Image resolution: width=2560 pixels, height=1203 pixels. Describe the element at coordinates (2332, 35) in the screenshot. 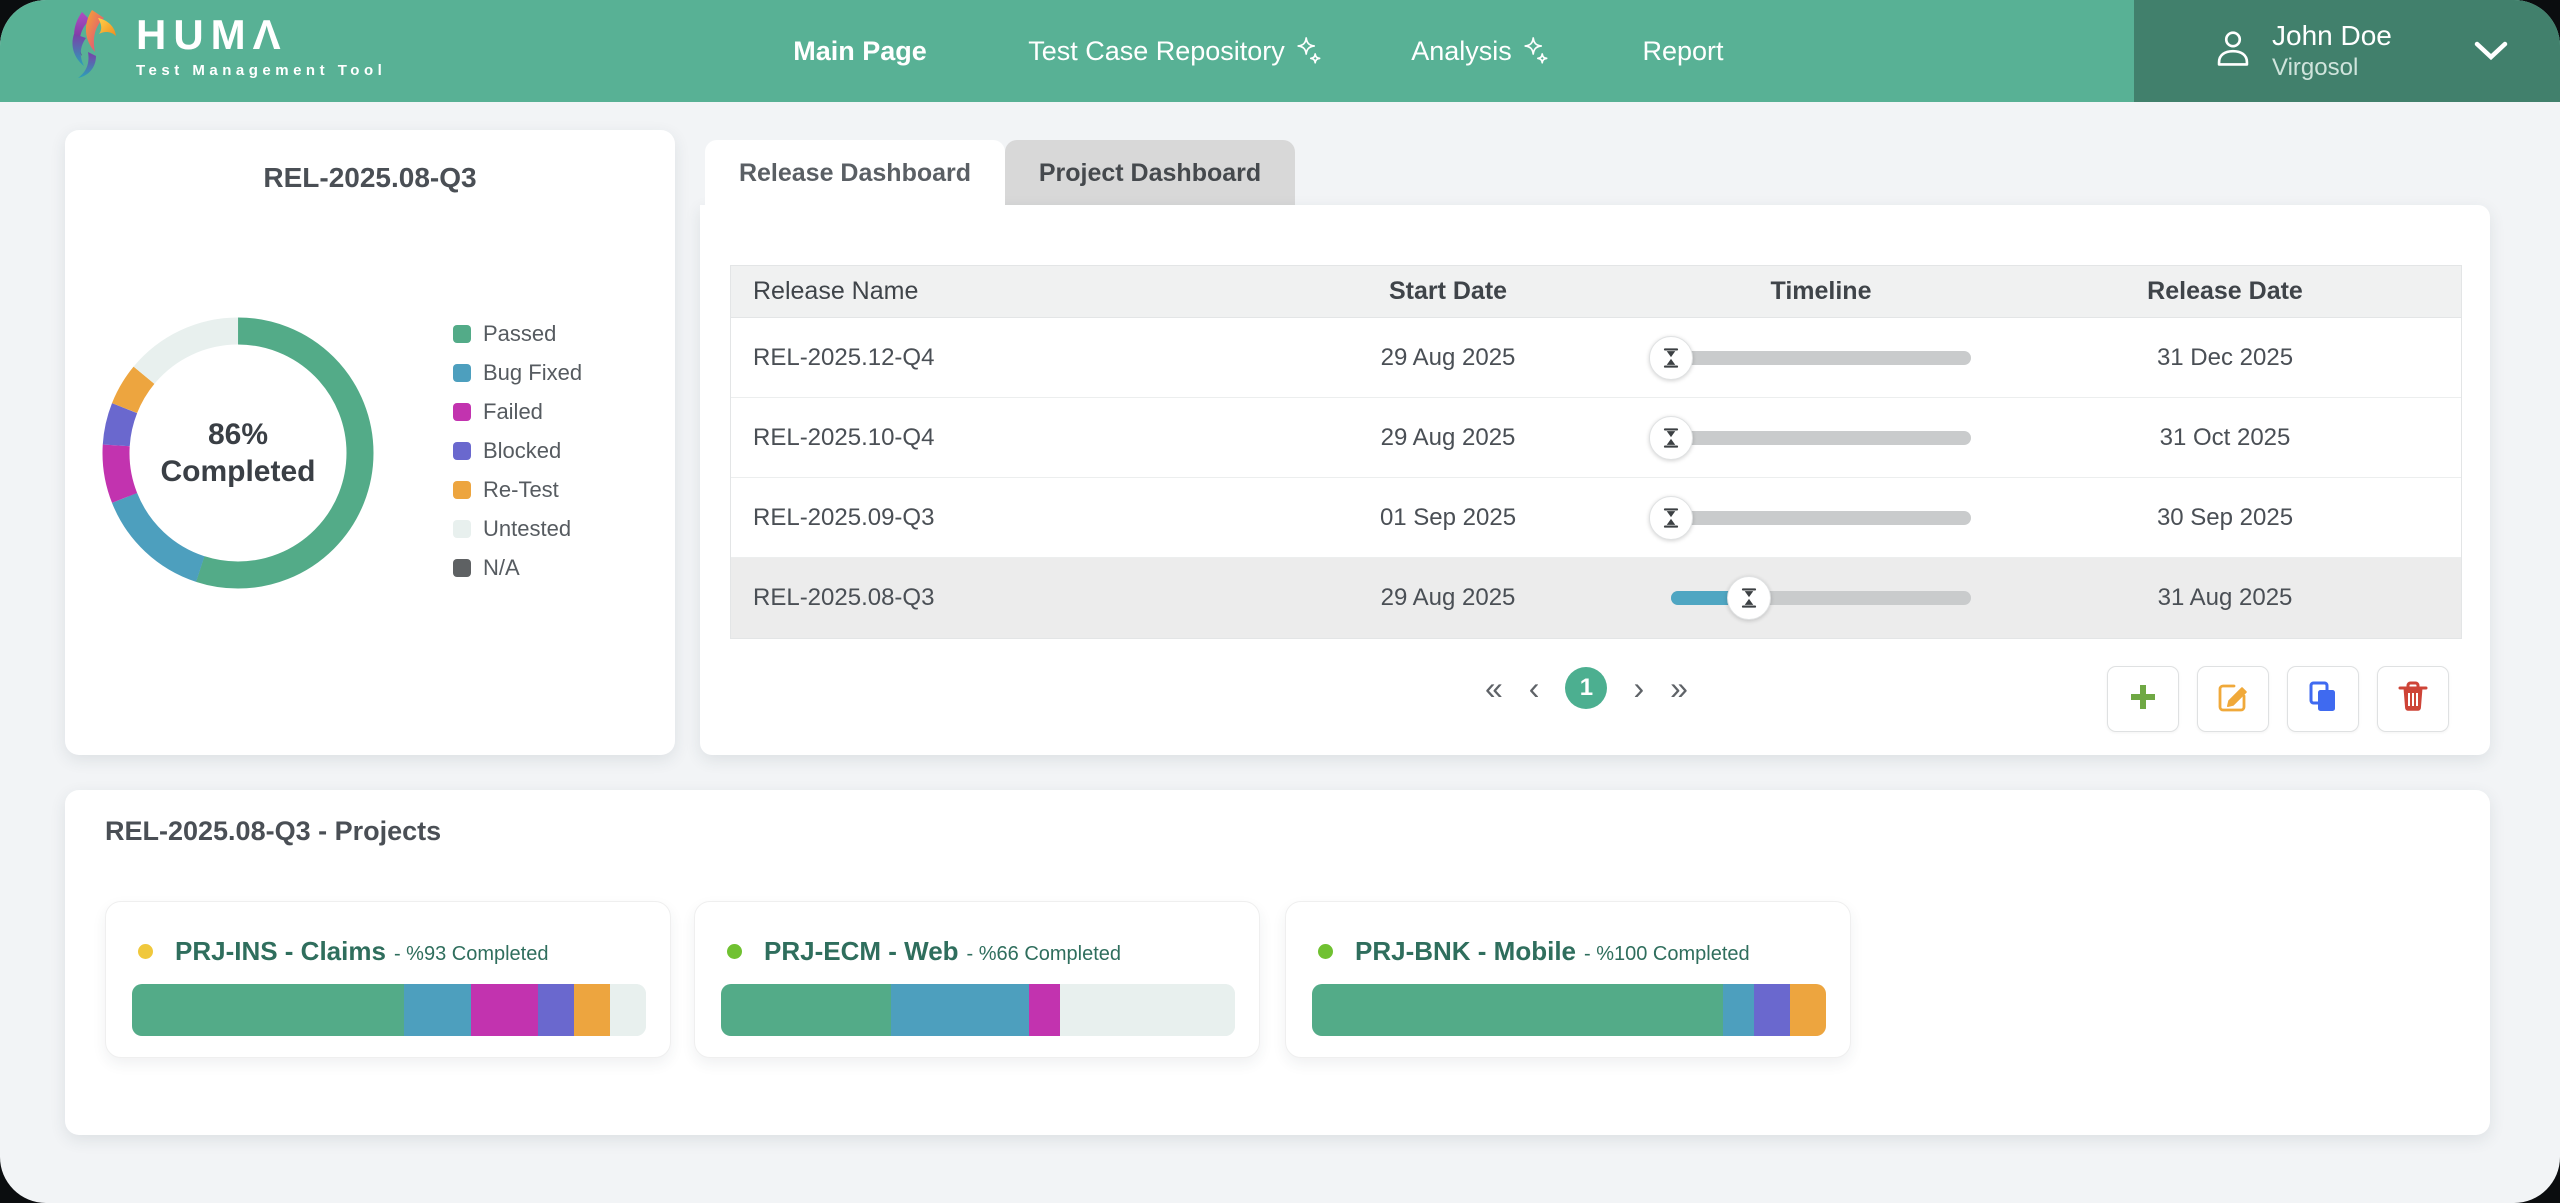

I see `user-name: John Doe` at that location.